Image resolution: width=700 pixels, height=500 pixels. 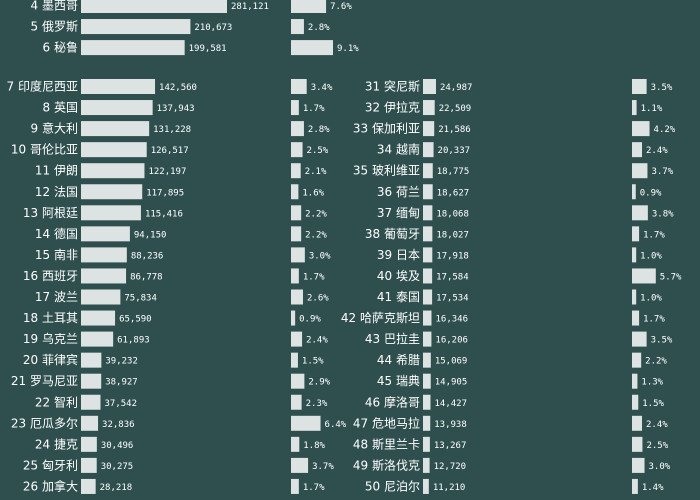 What do you see at coordinates (514, 108) in the screenshot?
I see `table-row: 32 伊拉克 22,509 1.1%` at bounding box center [514, 108].